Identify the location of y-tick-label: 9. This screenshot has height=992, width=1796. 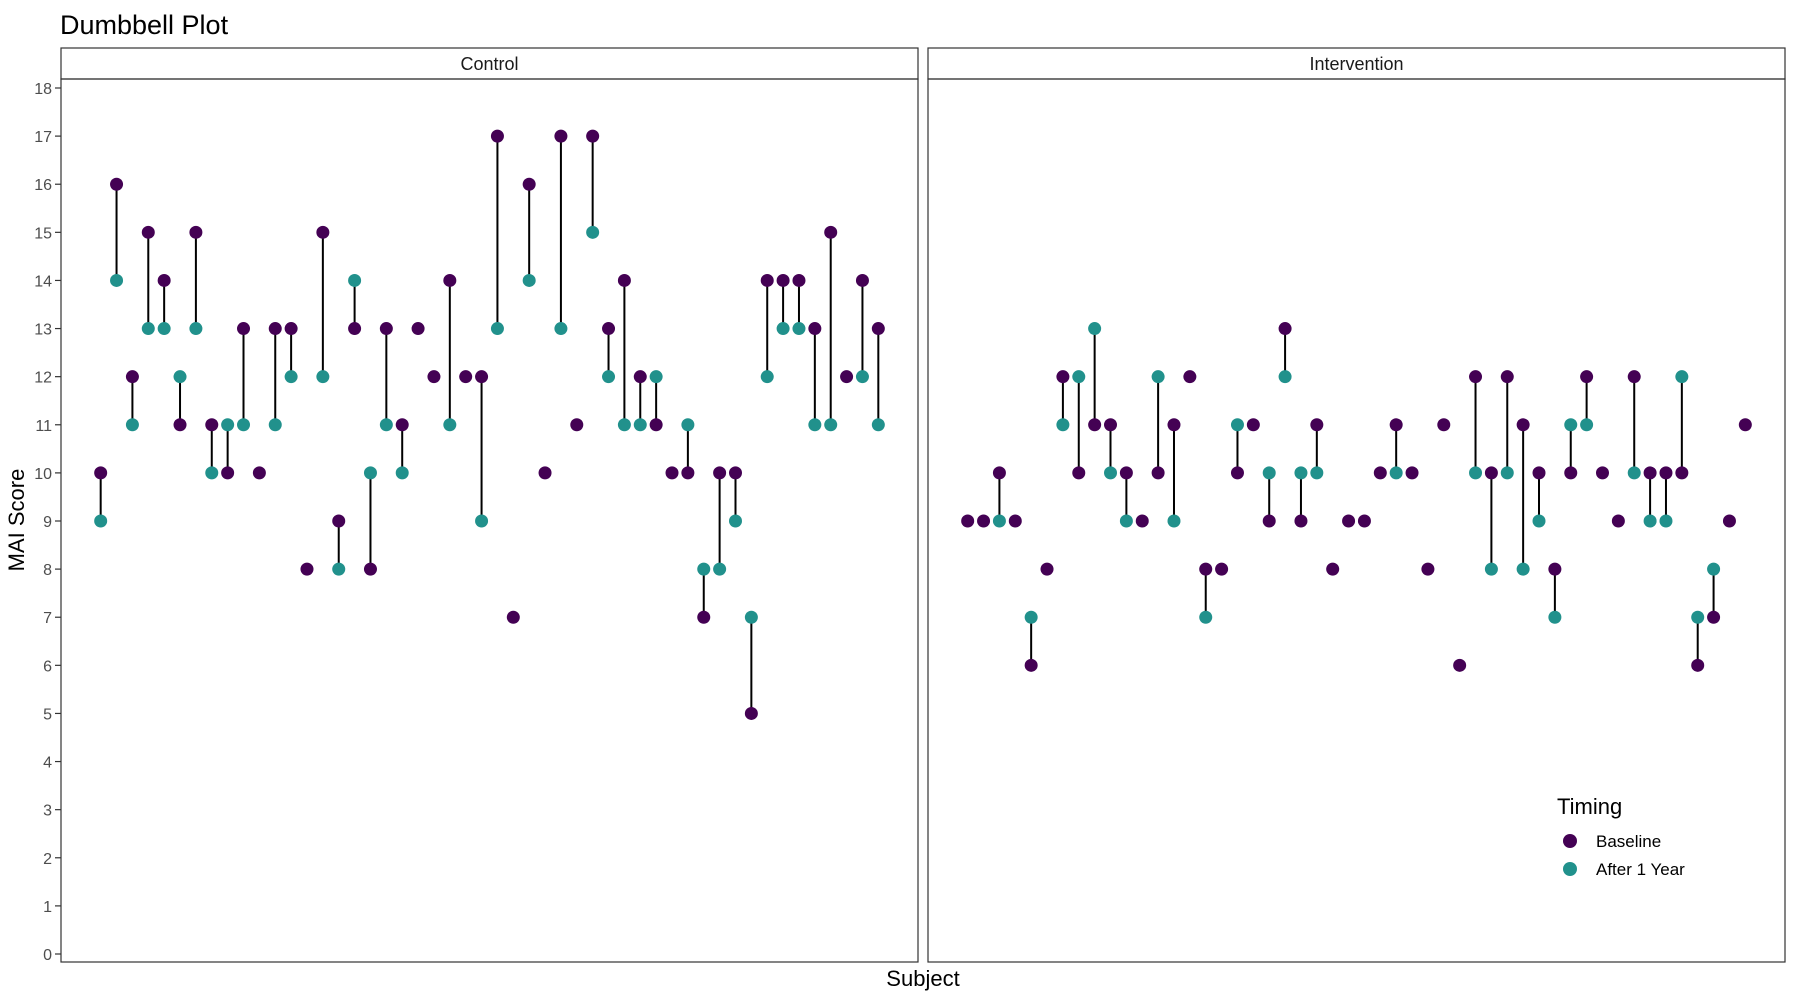
(47, 522).